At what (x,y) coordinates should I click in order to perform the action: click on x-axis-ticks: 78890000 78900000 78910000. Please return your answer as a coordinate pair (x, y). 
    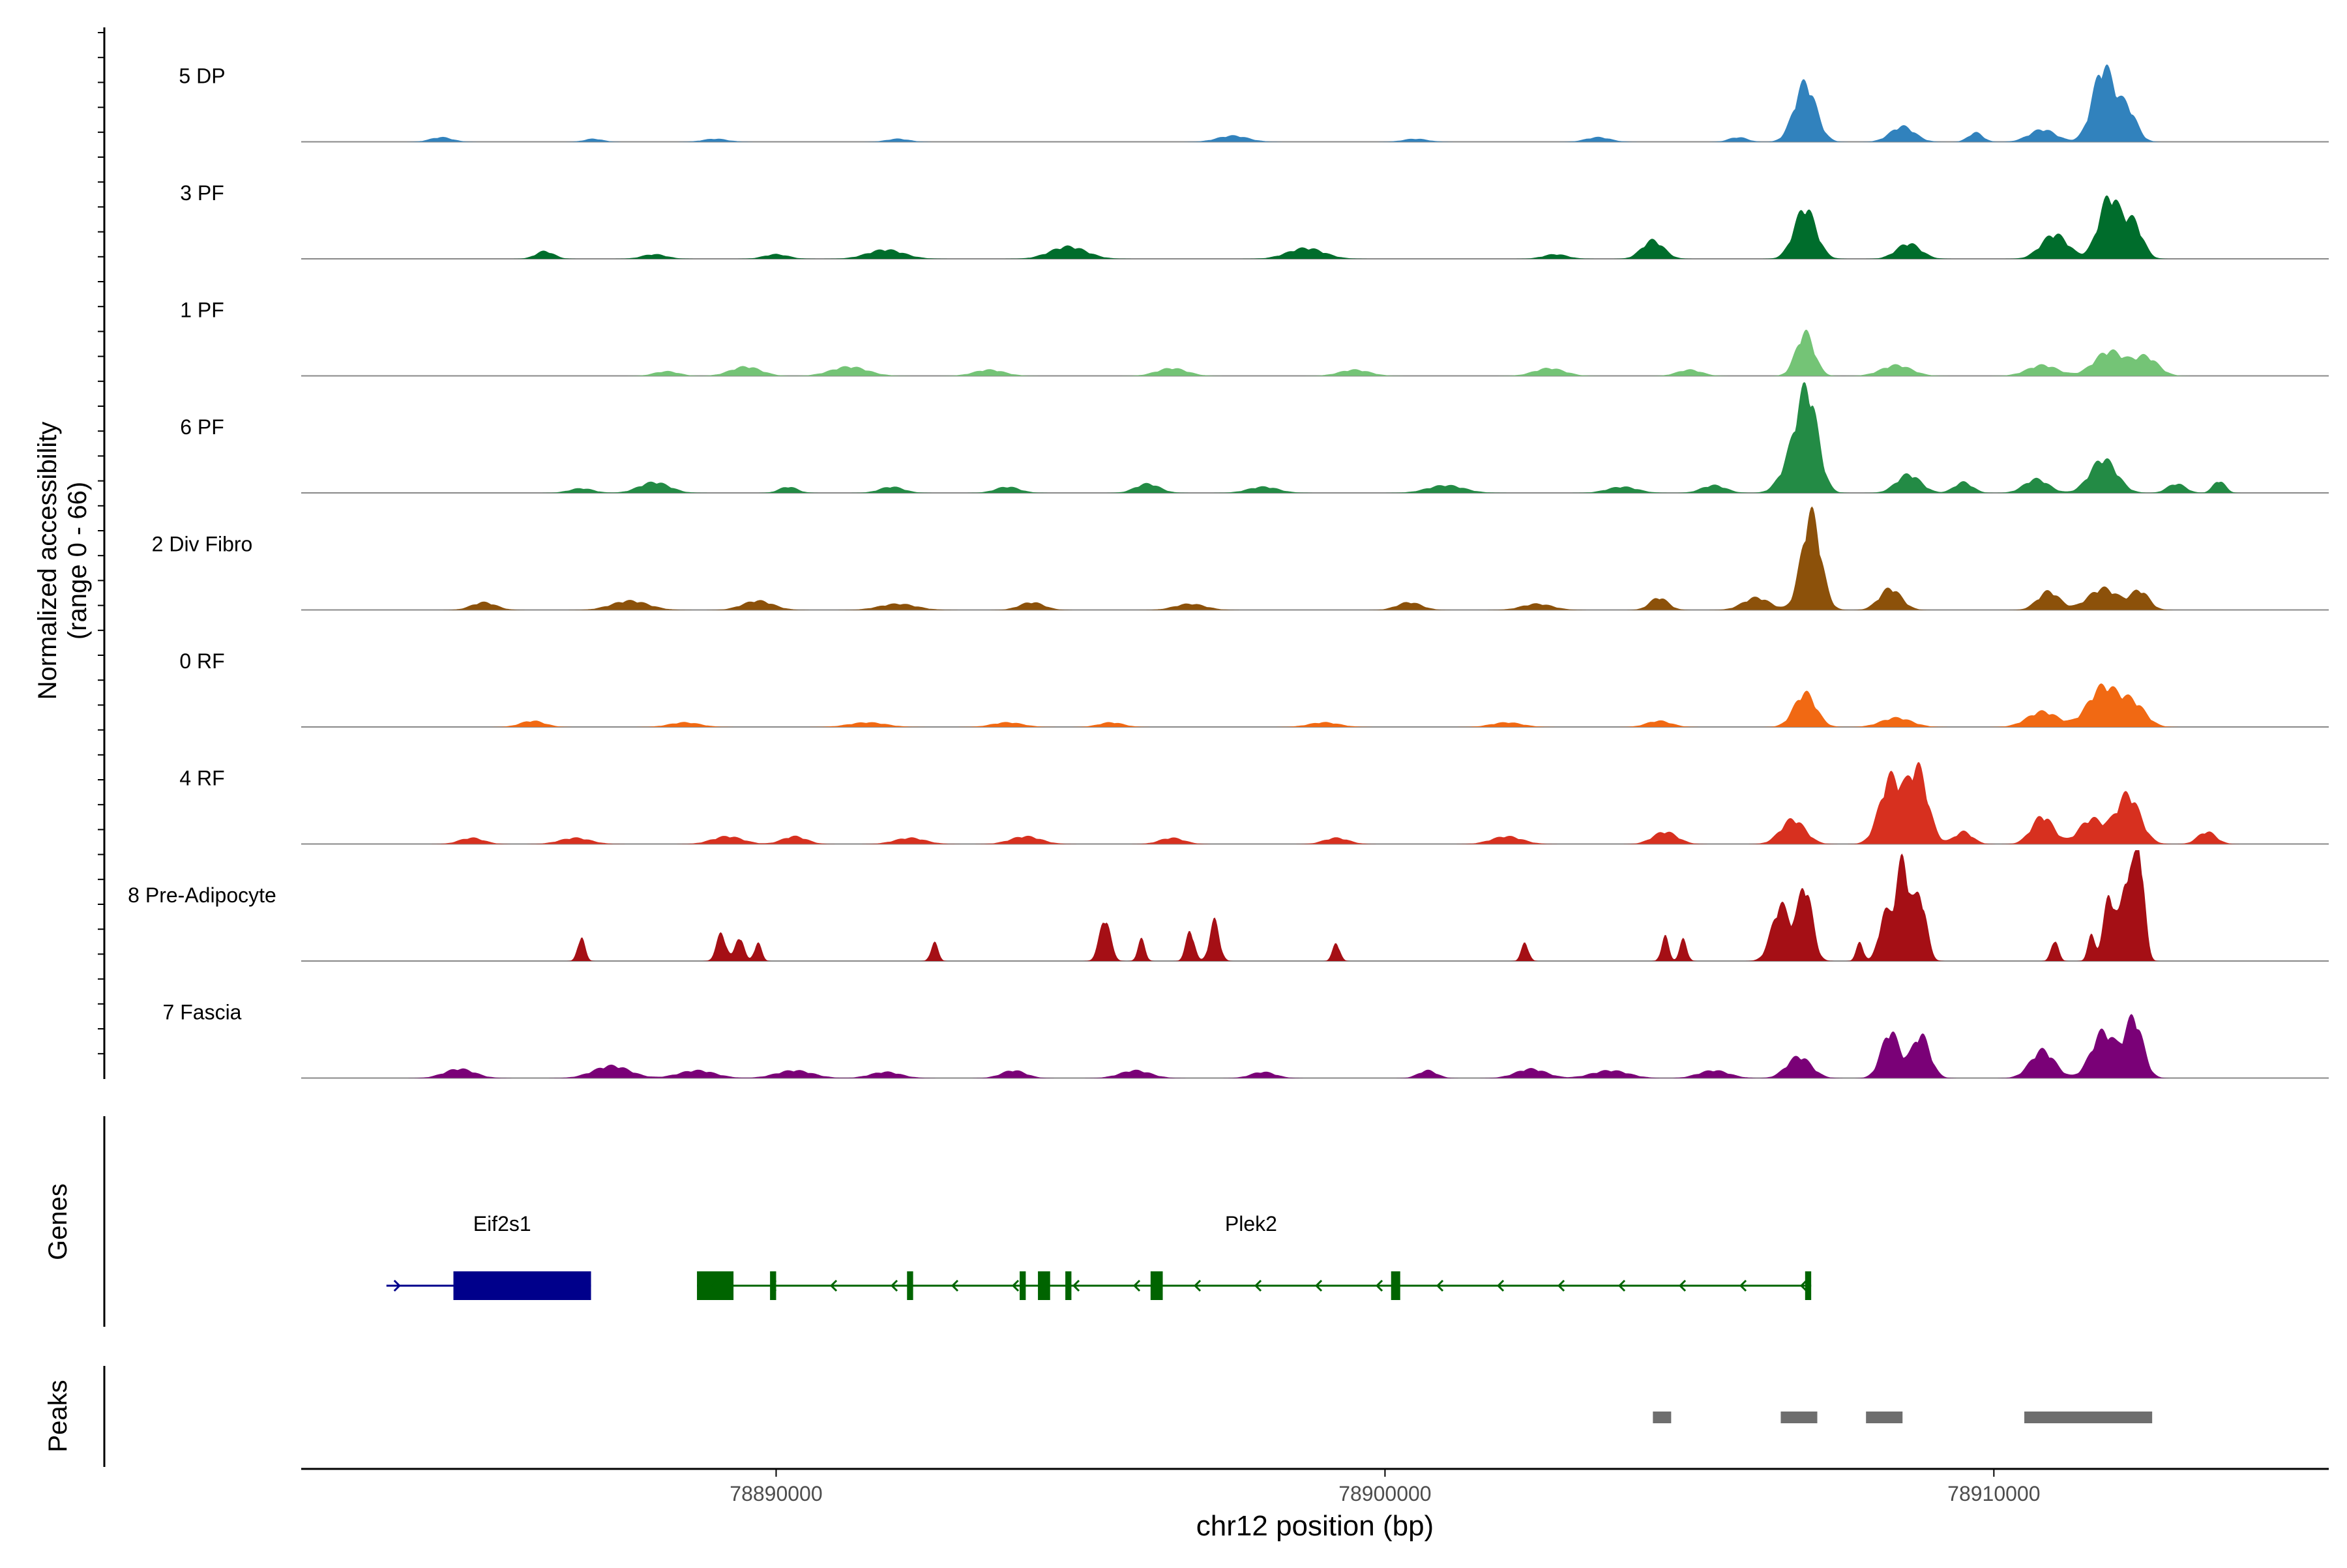
    Looking at the image, I should click on (1385, 1487).